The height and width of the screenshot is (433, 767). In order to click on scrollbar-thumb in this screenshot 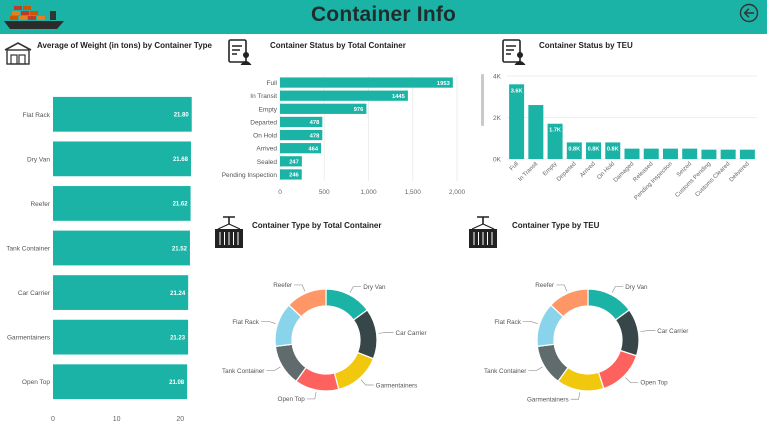, I will do `click(482, 100)`.